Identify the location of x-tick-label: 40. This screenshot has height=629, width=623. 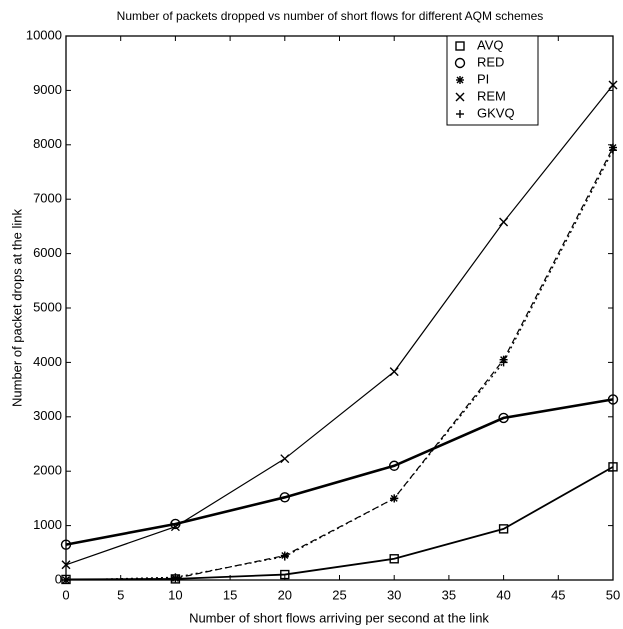
(503, 594).